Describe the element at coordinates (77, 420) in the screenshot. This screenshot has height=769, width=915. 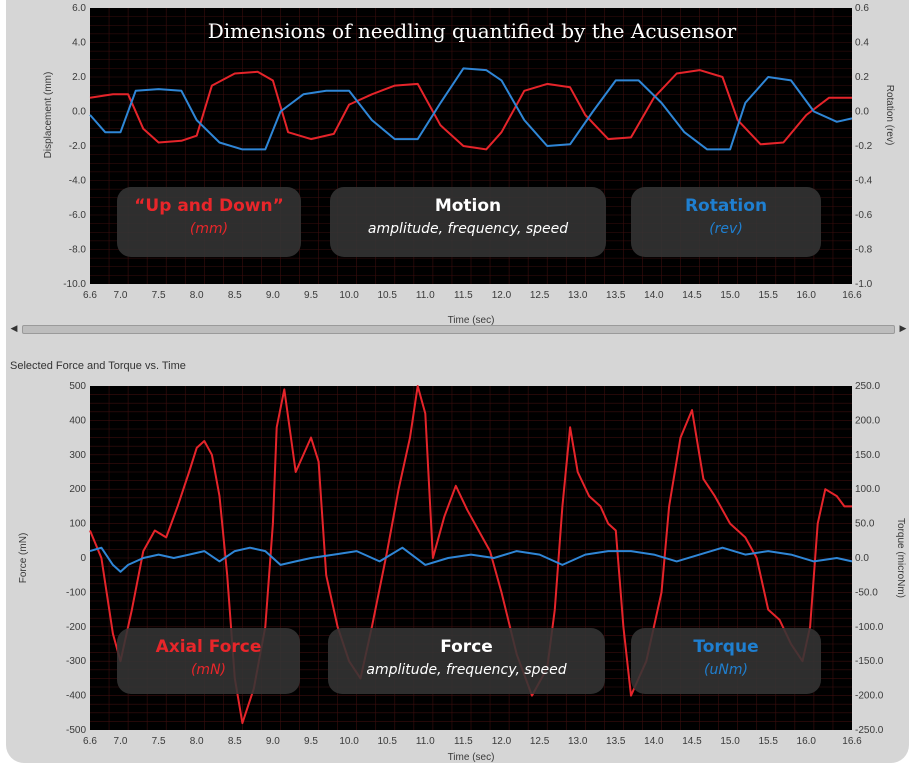
I see `bottom-left-tick: 400` at that location.